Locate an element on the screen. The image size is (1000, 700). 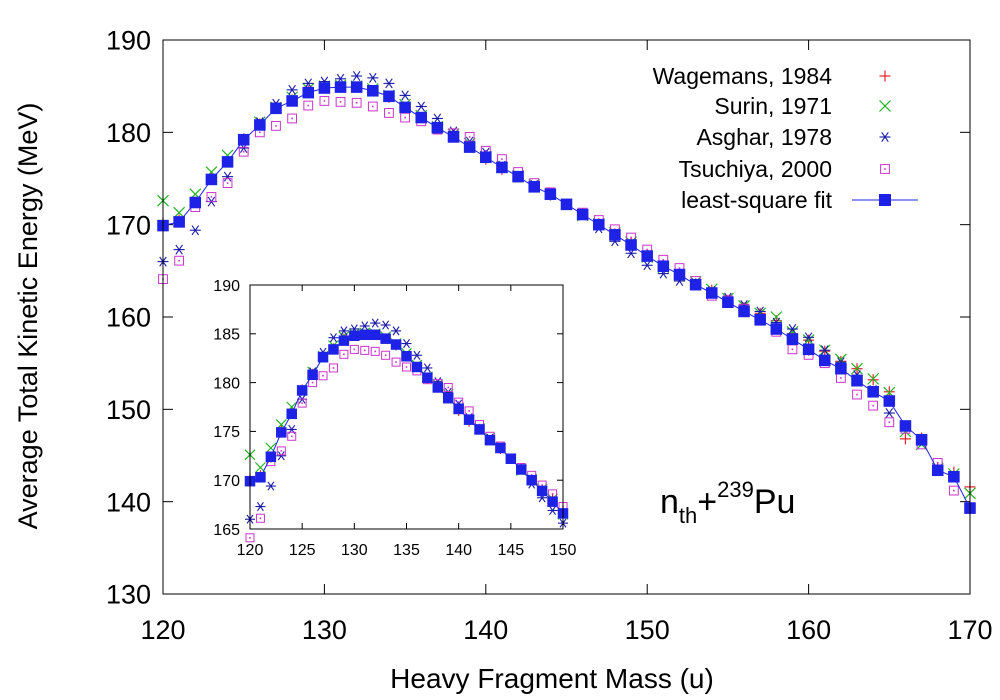
annotation-superscript: 239 is located at coordinates (735, 489).